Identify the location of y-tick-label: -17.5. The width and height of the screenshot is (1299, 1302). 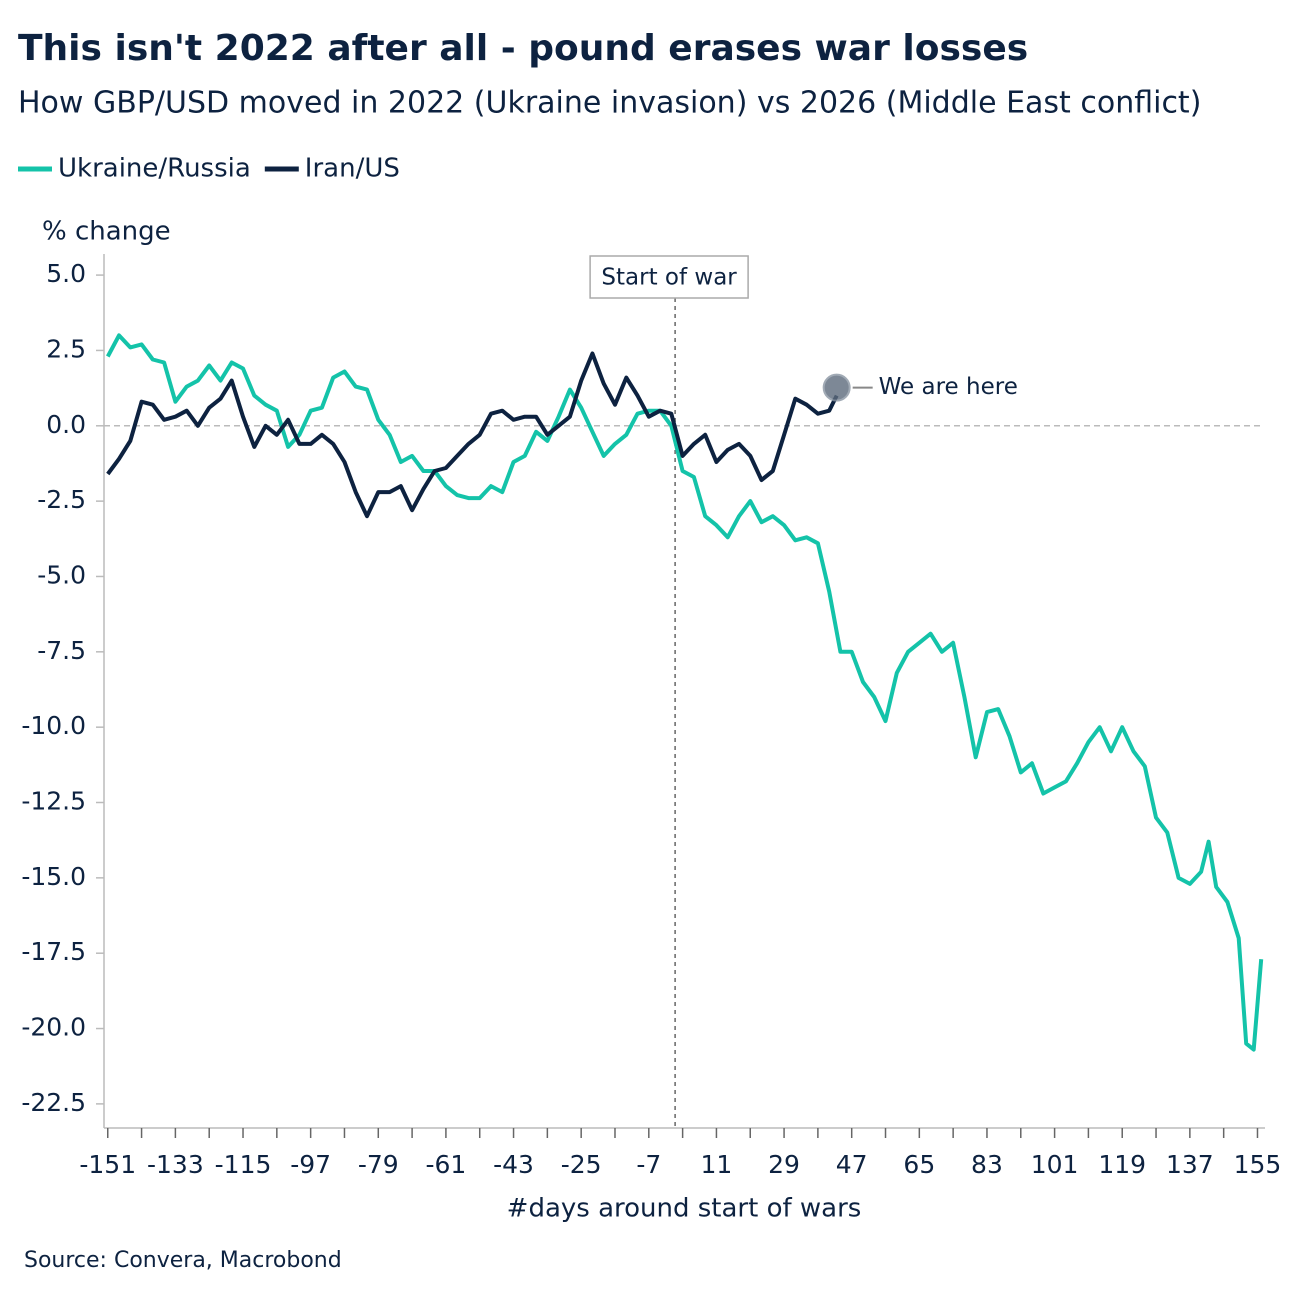
(53, 951).